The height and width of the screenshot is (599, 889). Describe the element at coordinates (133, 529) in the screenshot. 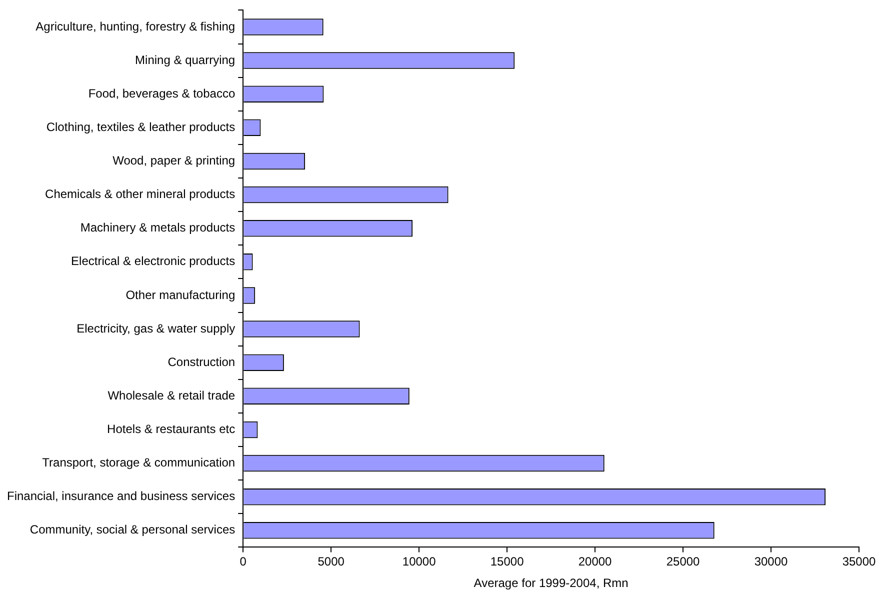

I see `y-tick-label: Community, social & personal services` at that location.